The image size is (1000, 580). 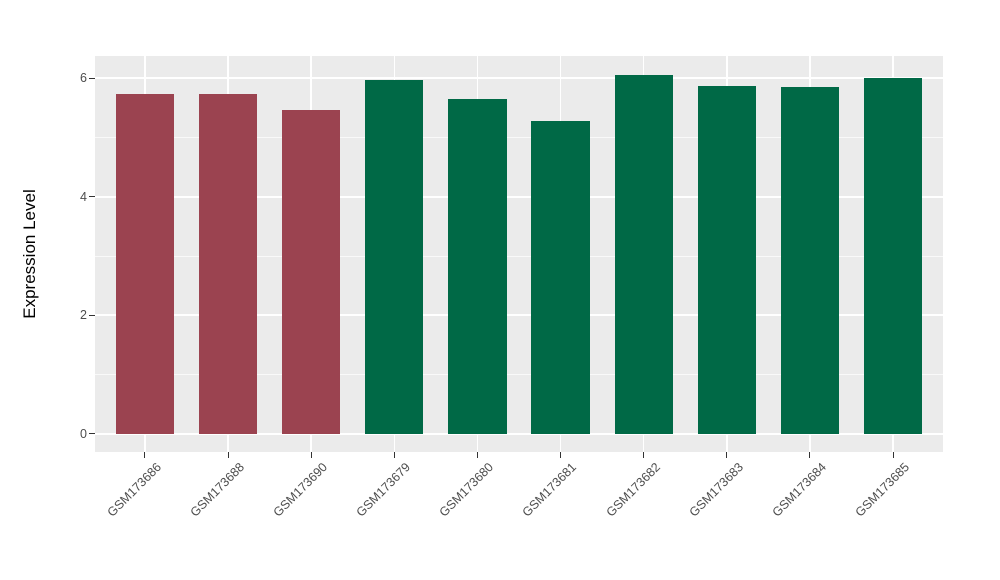 I want to click on bar-GSM173682, so click(x=643, y=254).